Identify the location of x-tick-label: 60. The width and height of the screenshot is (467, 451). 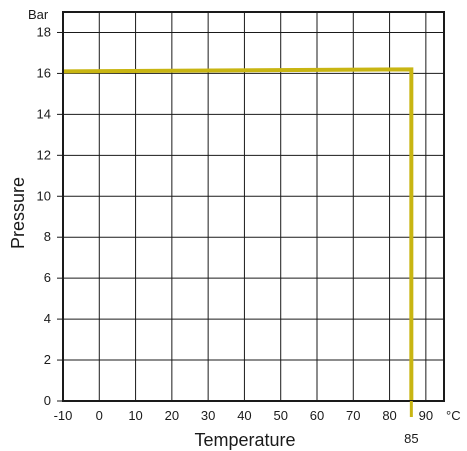
(317, 415).